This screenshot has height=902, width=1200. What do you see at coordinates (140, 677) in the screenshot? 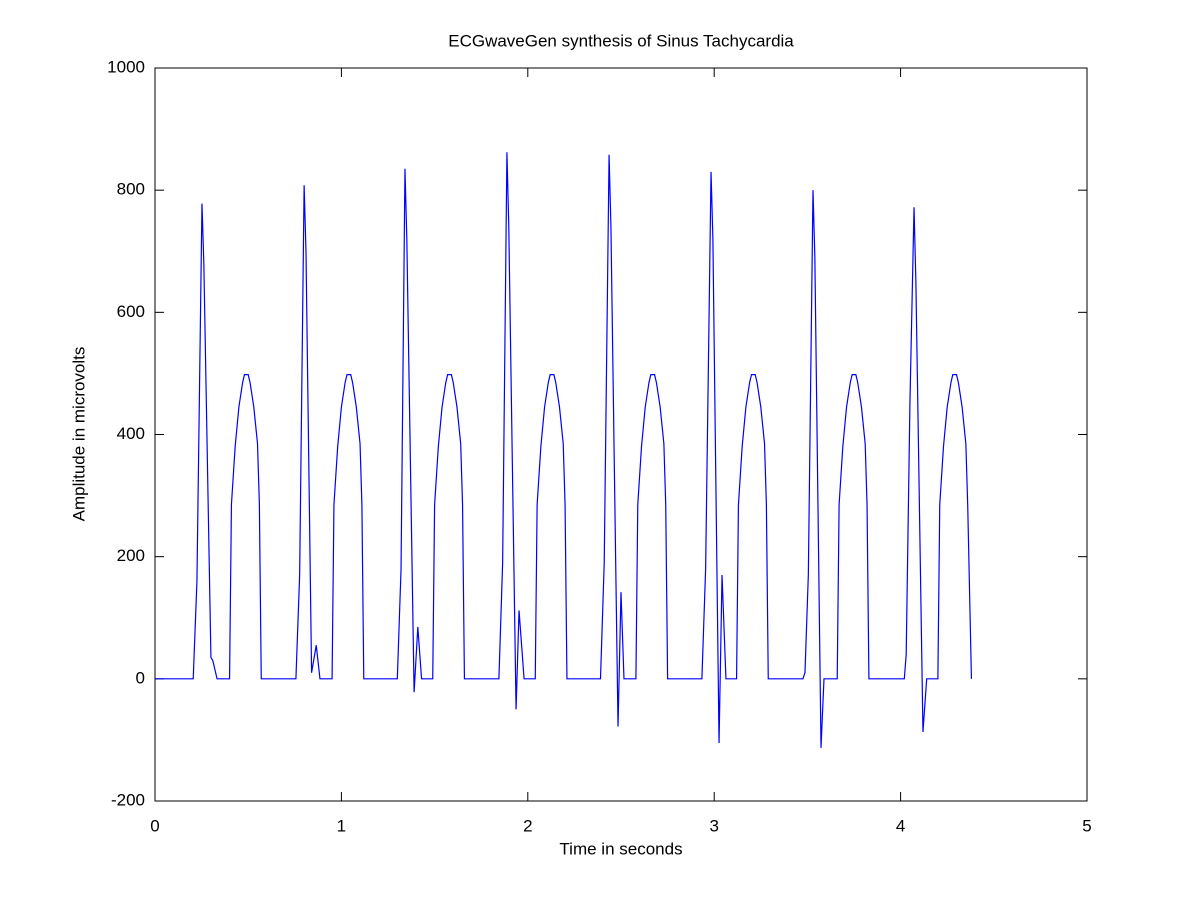
I see `y-tick-label: 0` at bounding box center [140, 677].